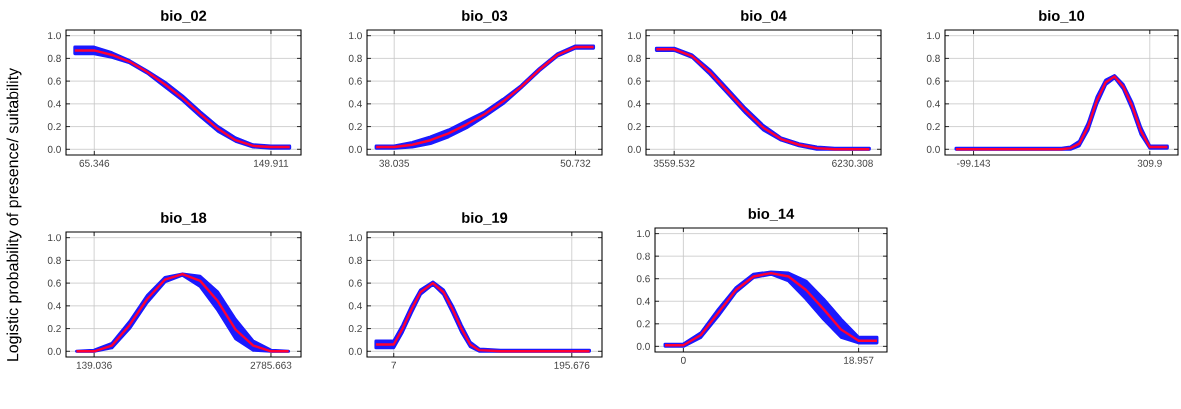  Describe the element at coordinates (764, 16) in the screenshot. I see `chart-title: bio_04` at that location.